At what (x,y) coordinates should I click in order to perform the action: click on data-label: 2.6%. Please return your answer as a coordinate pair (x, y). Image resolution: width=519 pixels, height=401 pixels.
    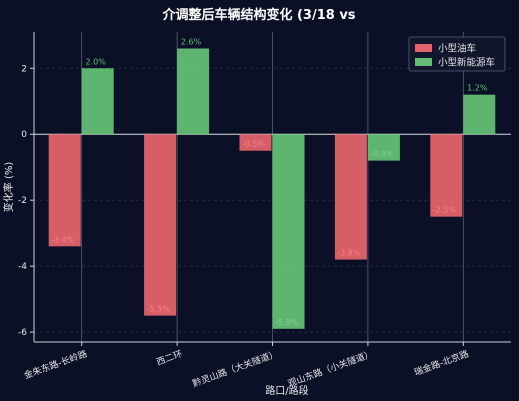
    Looking at the image, I should click on (191, 41).